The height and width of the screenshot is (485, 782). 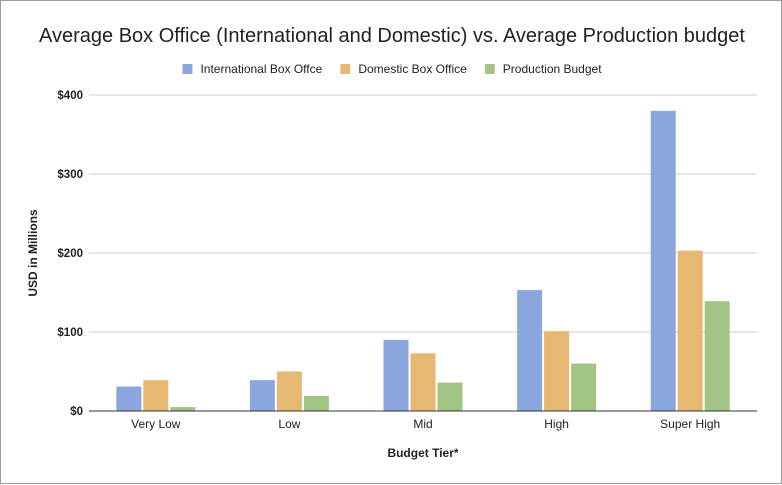 I want to click on bar-international-box-offce-very-low, so click(x=129, y=398).